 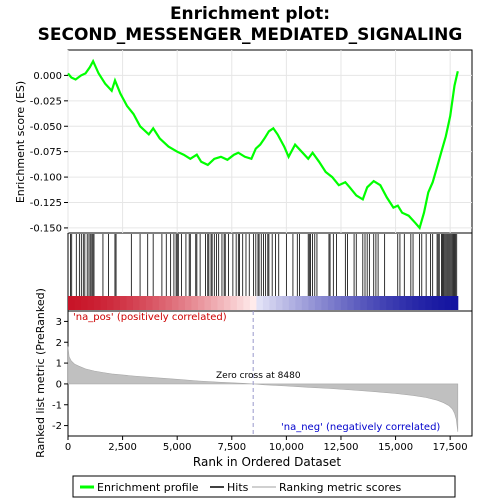 I want to click on es-y-tick-label: -0.100, so click(x=46, y=178).